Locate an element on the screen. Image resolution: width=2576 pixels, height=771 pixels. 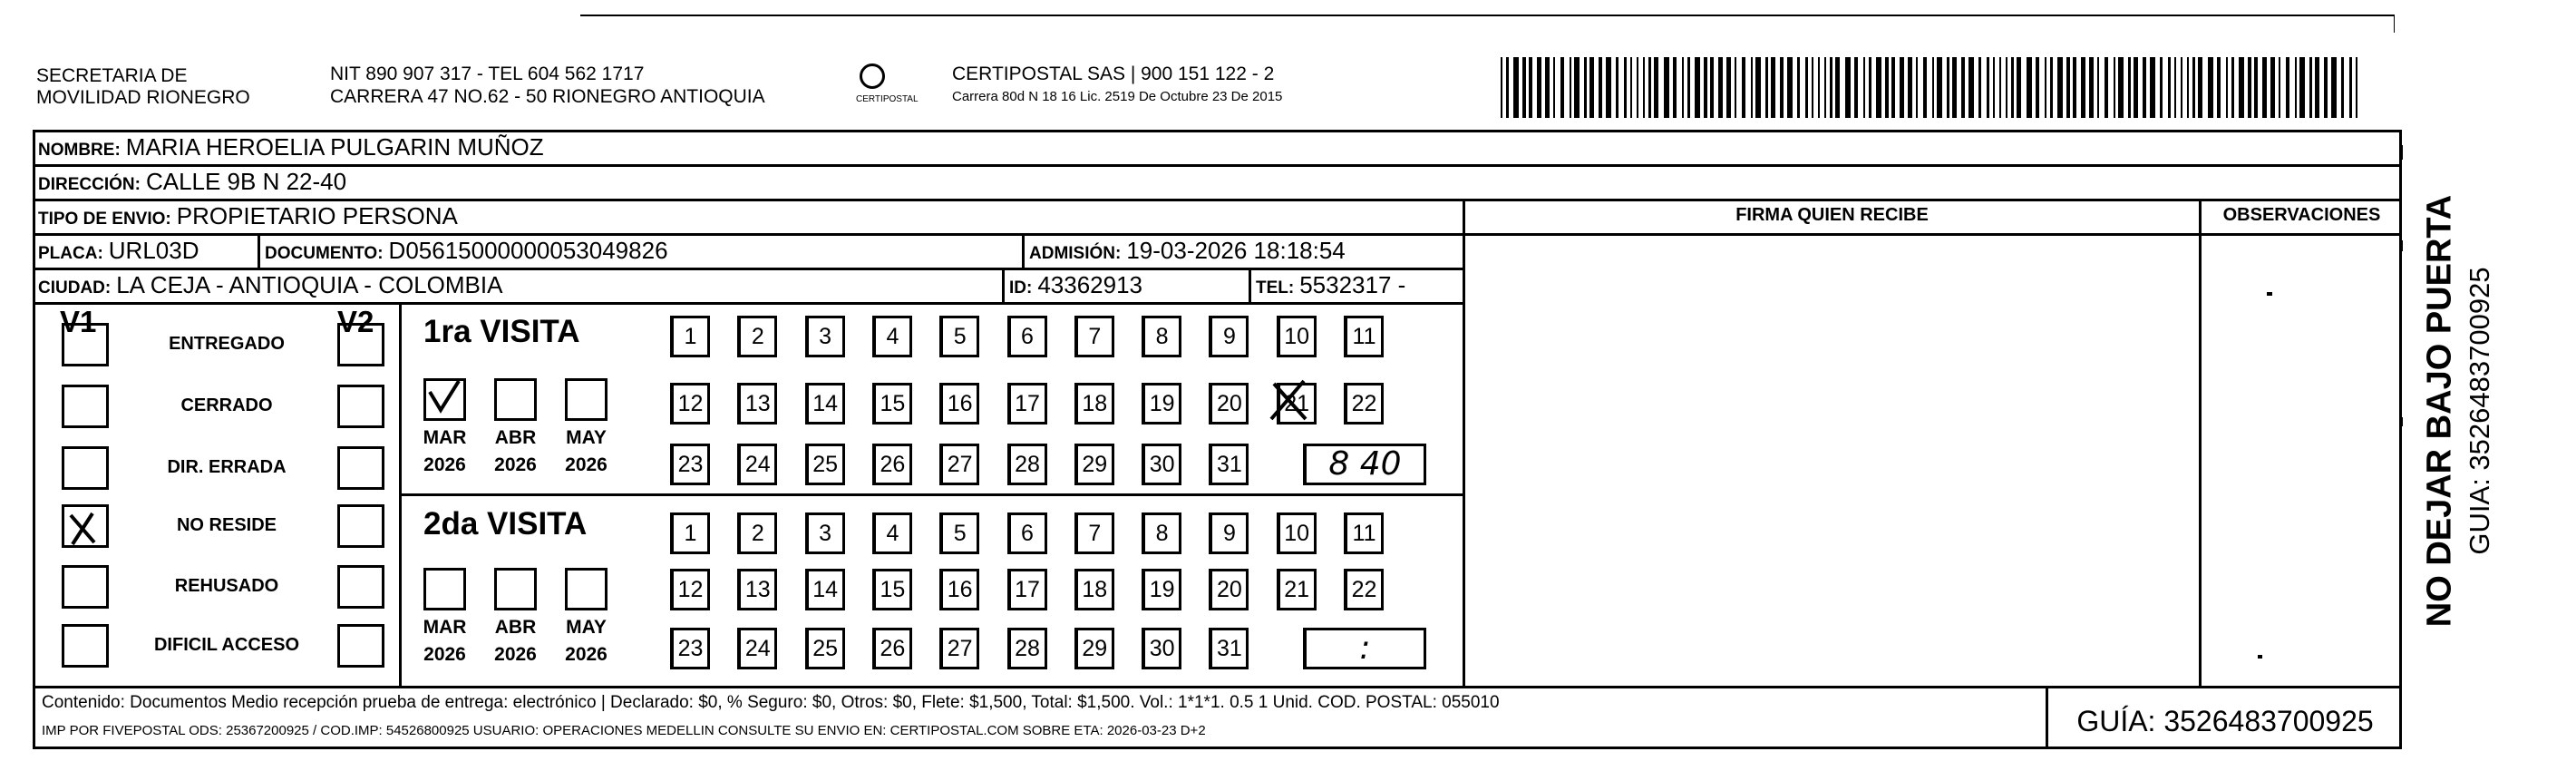
field: ADMISIÓN: 19-03-2026 18:18:54 is located at coordinates (1187, 252).